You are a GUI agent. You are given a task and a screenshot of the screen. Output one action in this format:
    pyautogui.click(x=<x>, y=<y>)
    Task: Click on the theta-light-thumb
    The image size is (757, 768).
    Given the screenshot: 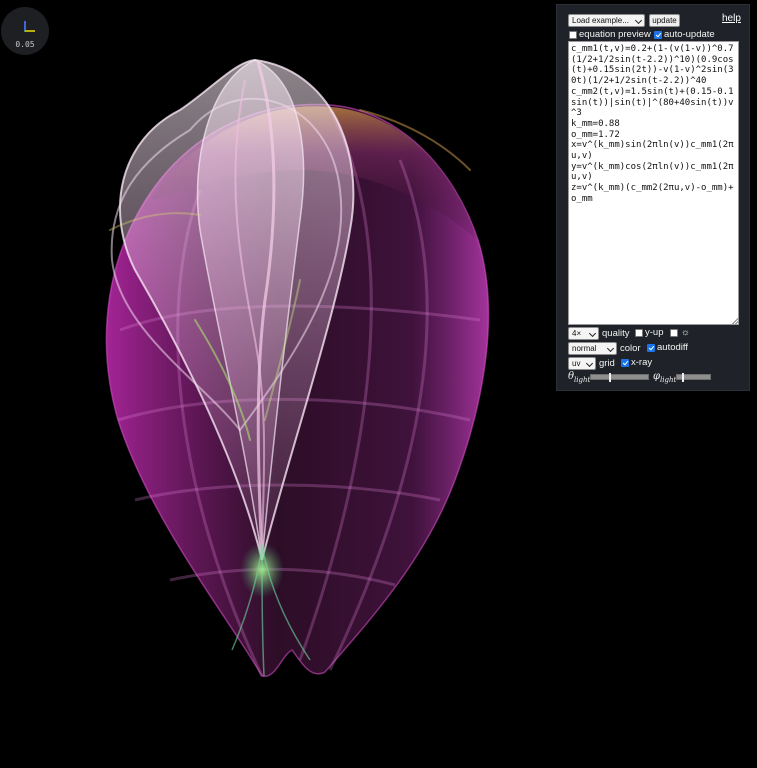 What is the action you would take?
    pyautogui.click(x=610, y=377)
    